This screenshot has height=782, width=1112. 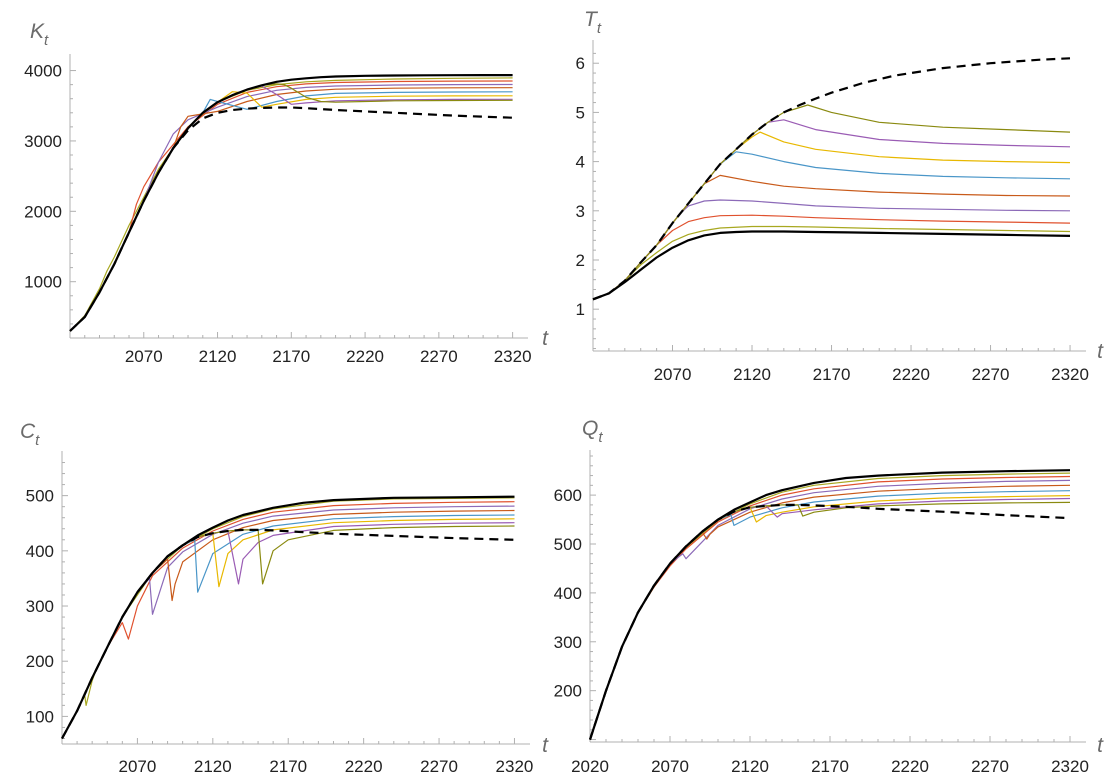 I want to click on y-axis-title: Kt, so click(x=39, y=34).